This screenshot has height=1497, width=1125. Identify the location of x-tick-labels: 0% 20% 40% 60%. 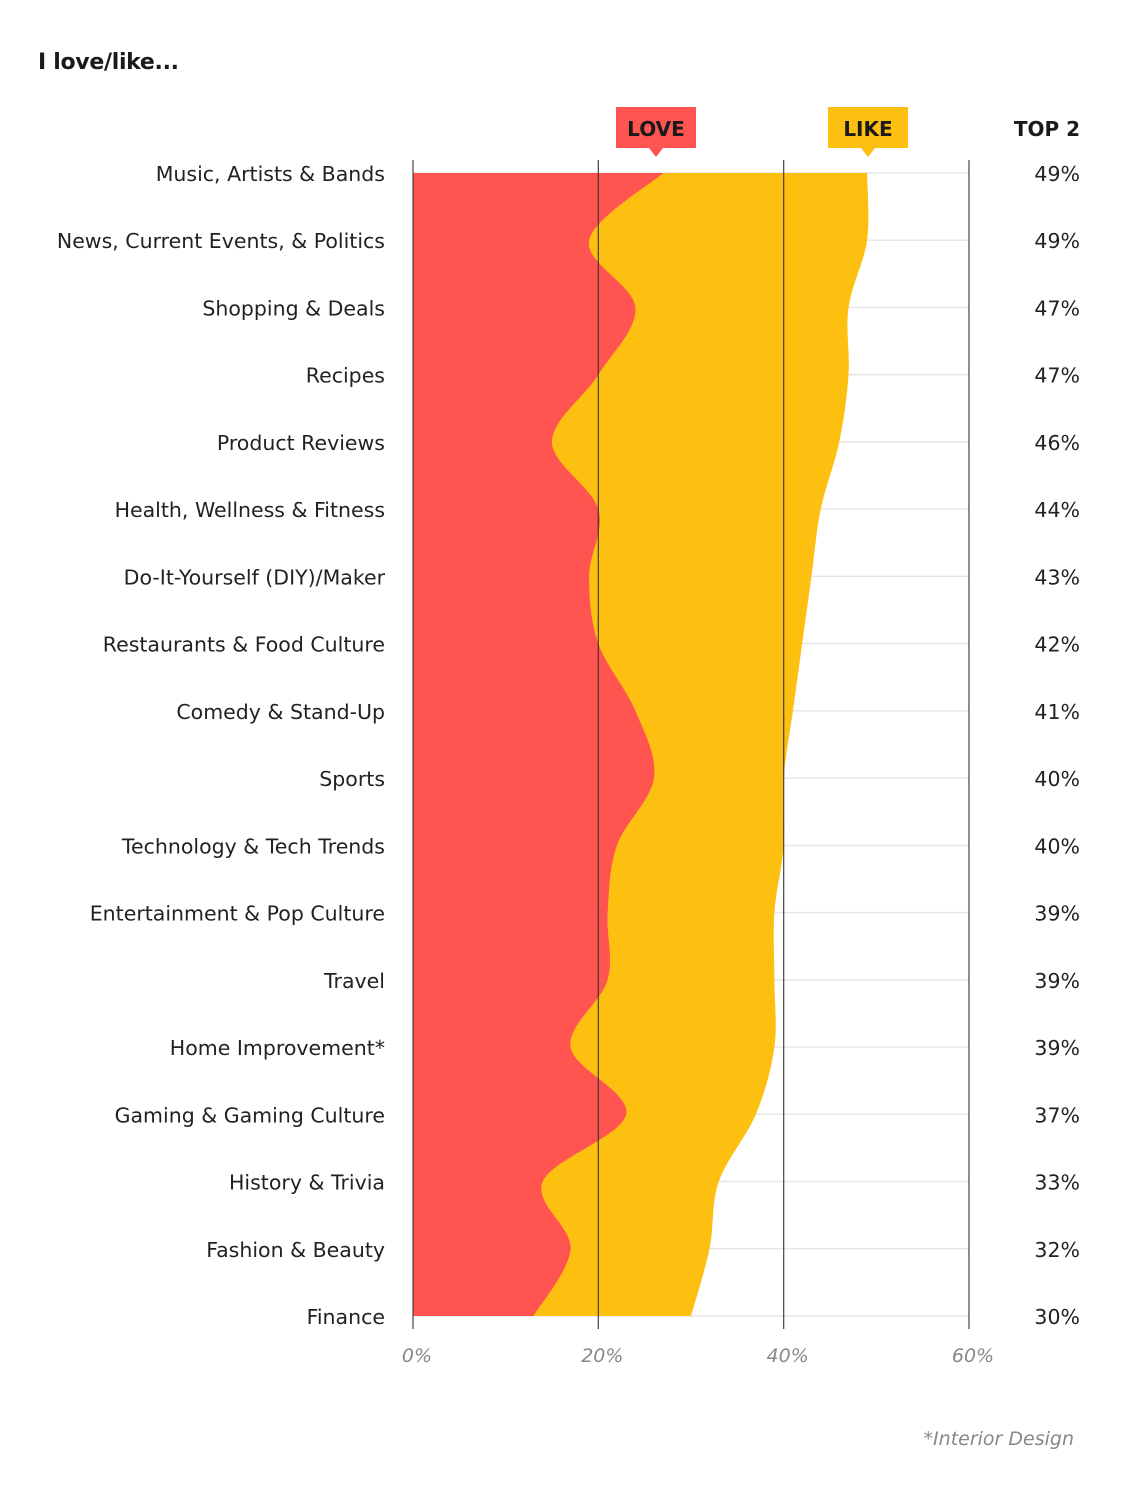
(698, 1356).